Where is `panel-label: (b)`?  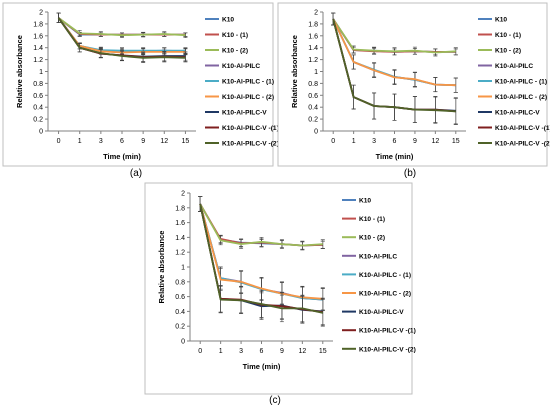 panel-label: (b) is located at coordinates (410, 173).